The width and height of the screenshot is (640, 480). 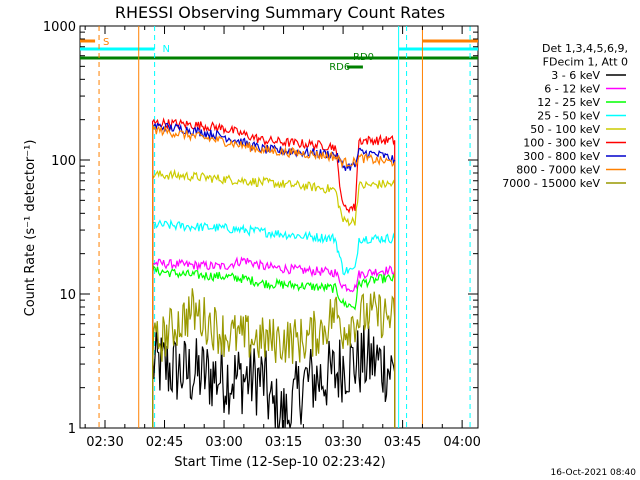 What do you see at coordinates (568, 116) in the screenshot?
I see `legend-item-label: 25 - 50 keV` at bounding box center [568, 116].